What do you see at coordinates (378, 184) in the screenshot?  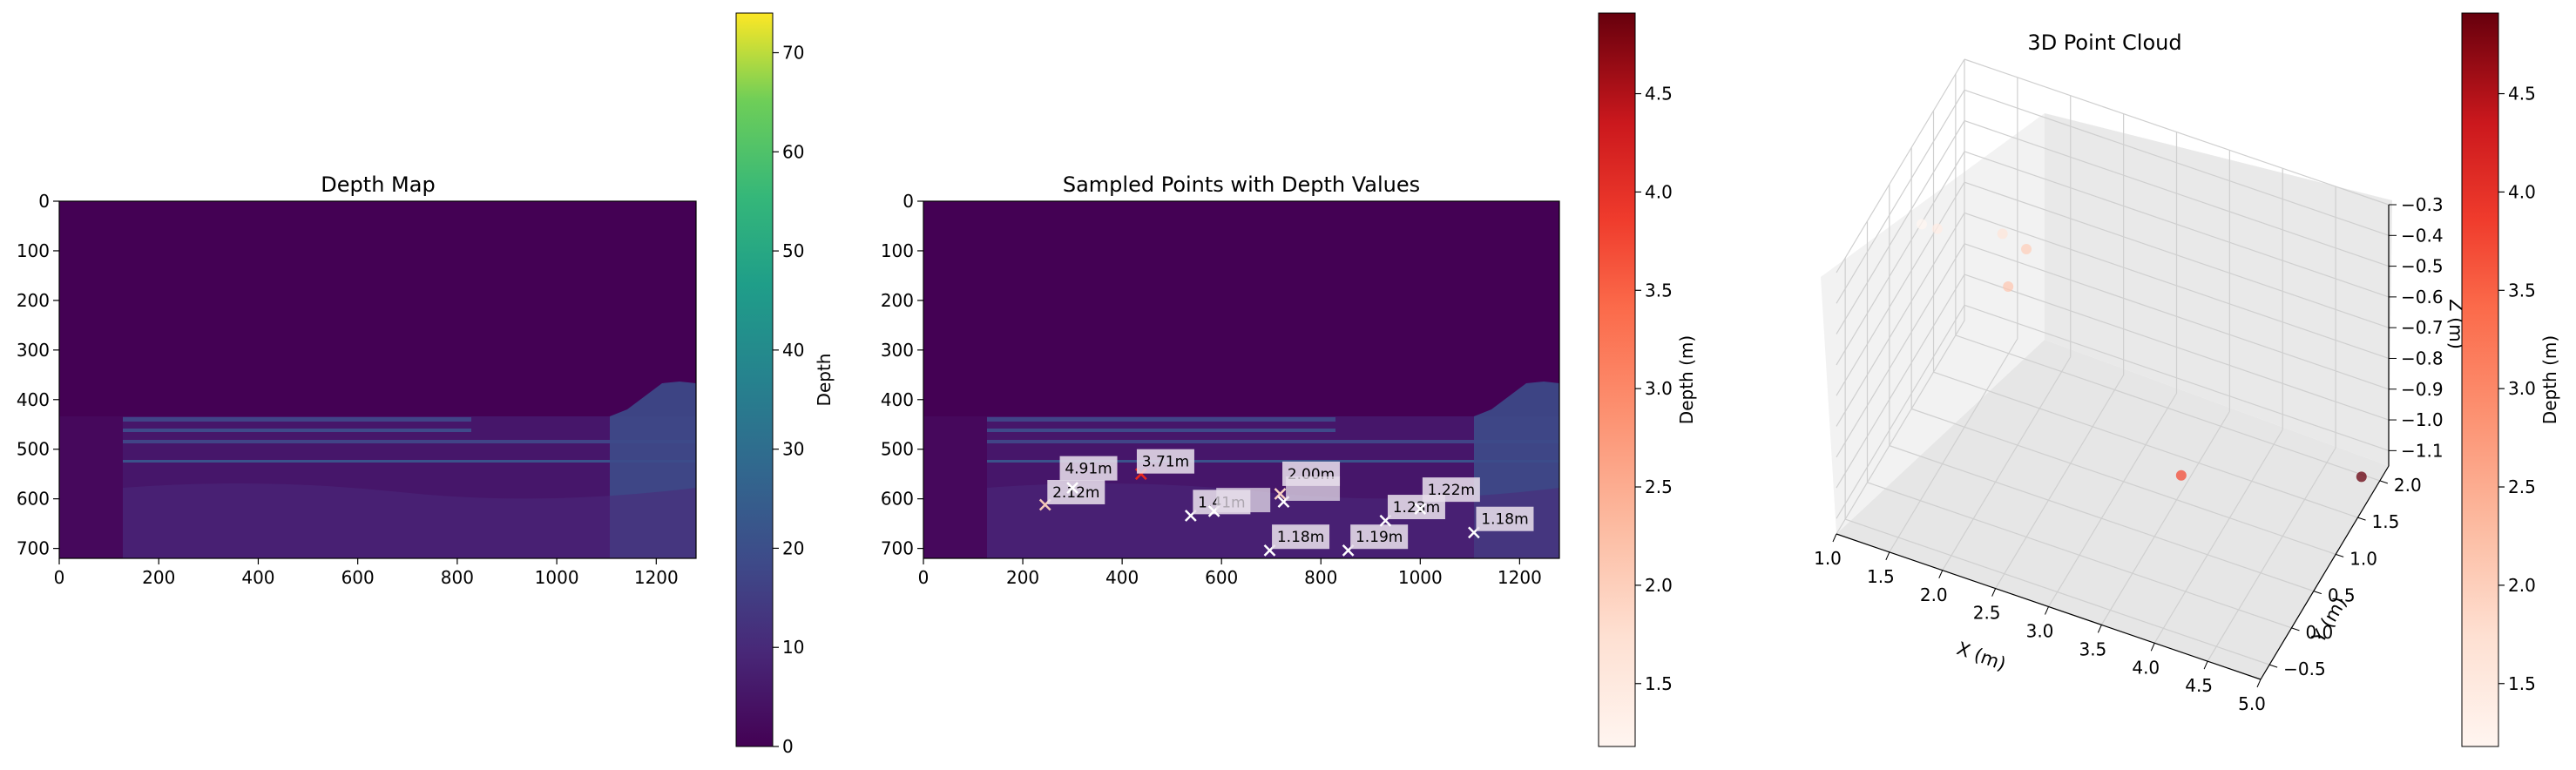 I see `depth-map-title: Depth Map` at bounding box center [378, 184].